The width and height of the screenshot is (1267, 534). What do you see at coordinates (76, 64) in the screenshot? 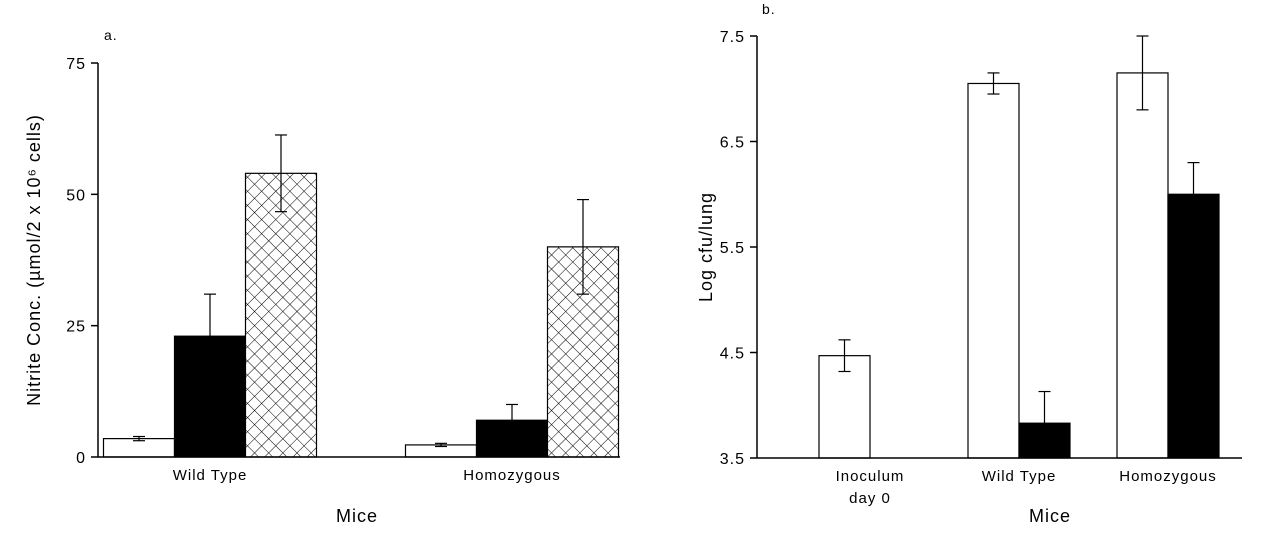
I see `y-tick-label: 75` at bounding box center [76, 64].